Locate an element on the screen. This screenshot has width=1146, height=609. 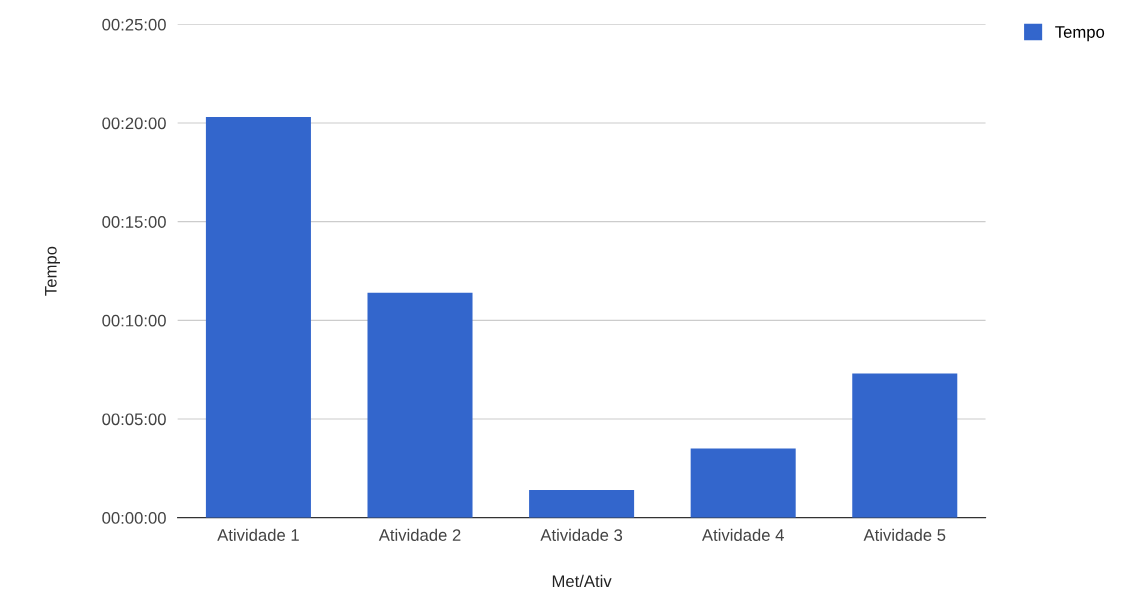
x-tick-label: Atividade 5 is located at coordinates (904, 534).